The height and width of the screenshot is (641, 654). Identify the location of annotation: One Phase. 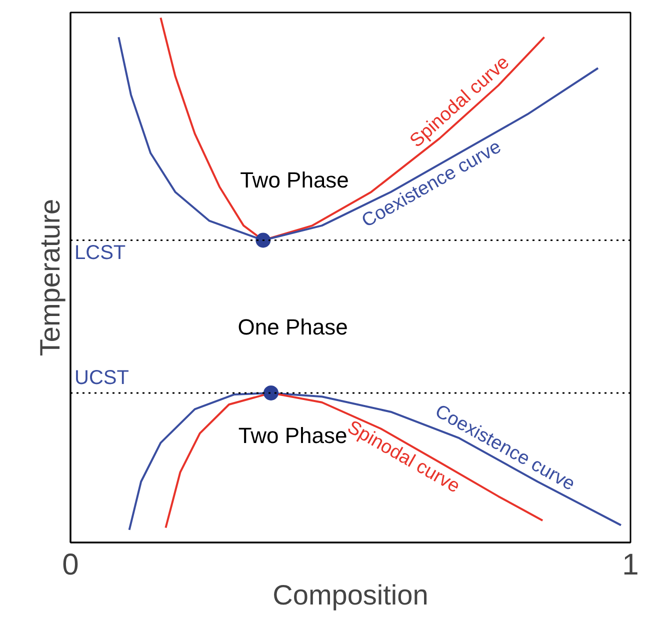
(293, 327).